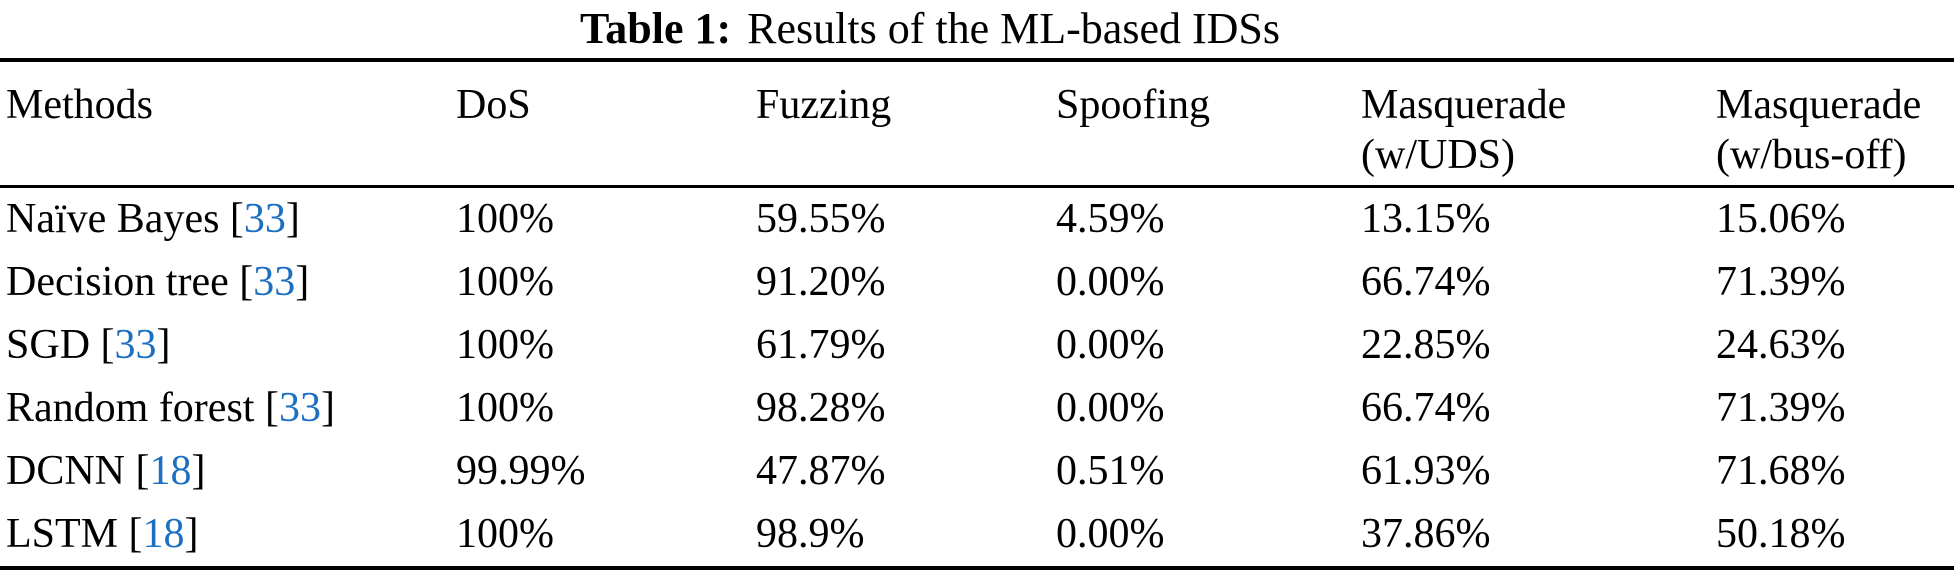 The width and height of the screenshot is (1954, 579). I want to click on value-cell: 0.51%, so click(1110, 470).